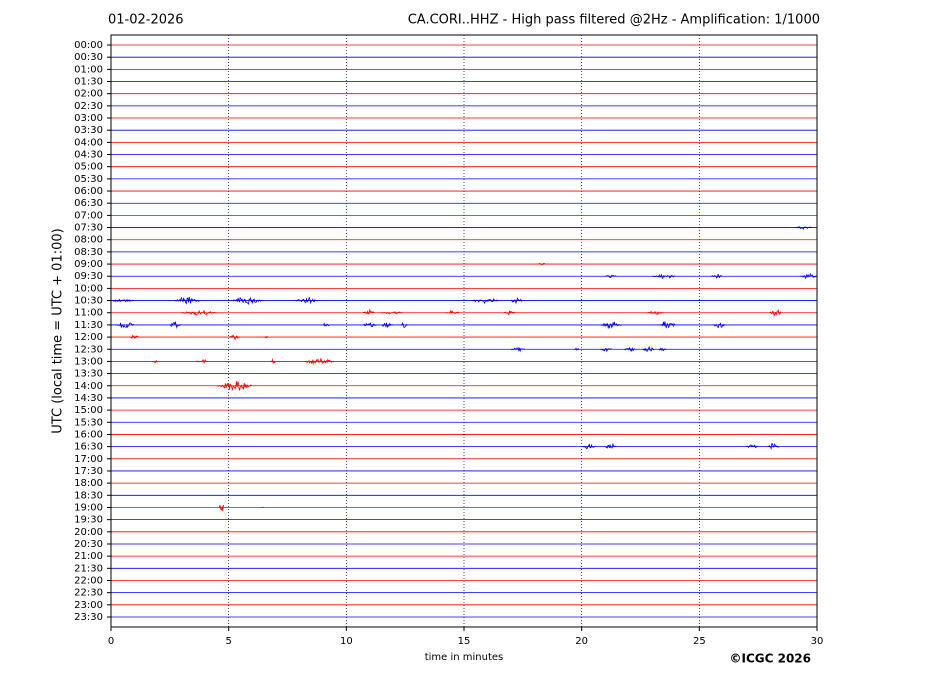  I want to click on y-tick-label: 04:30, so click(88, 155).